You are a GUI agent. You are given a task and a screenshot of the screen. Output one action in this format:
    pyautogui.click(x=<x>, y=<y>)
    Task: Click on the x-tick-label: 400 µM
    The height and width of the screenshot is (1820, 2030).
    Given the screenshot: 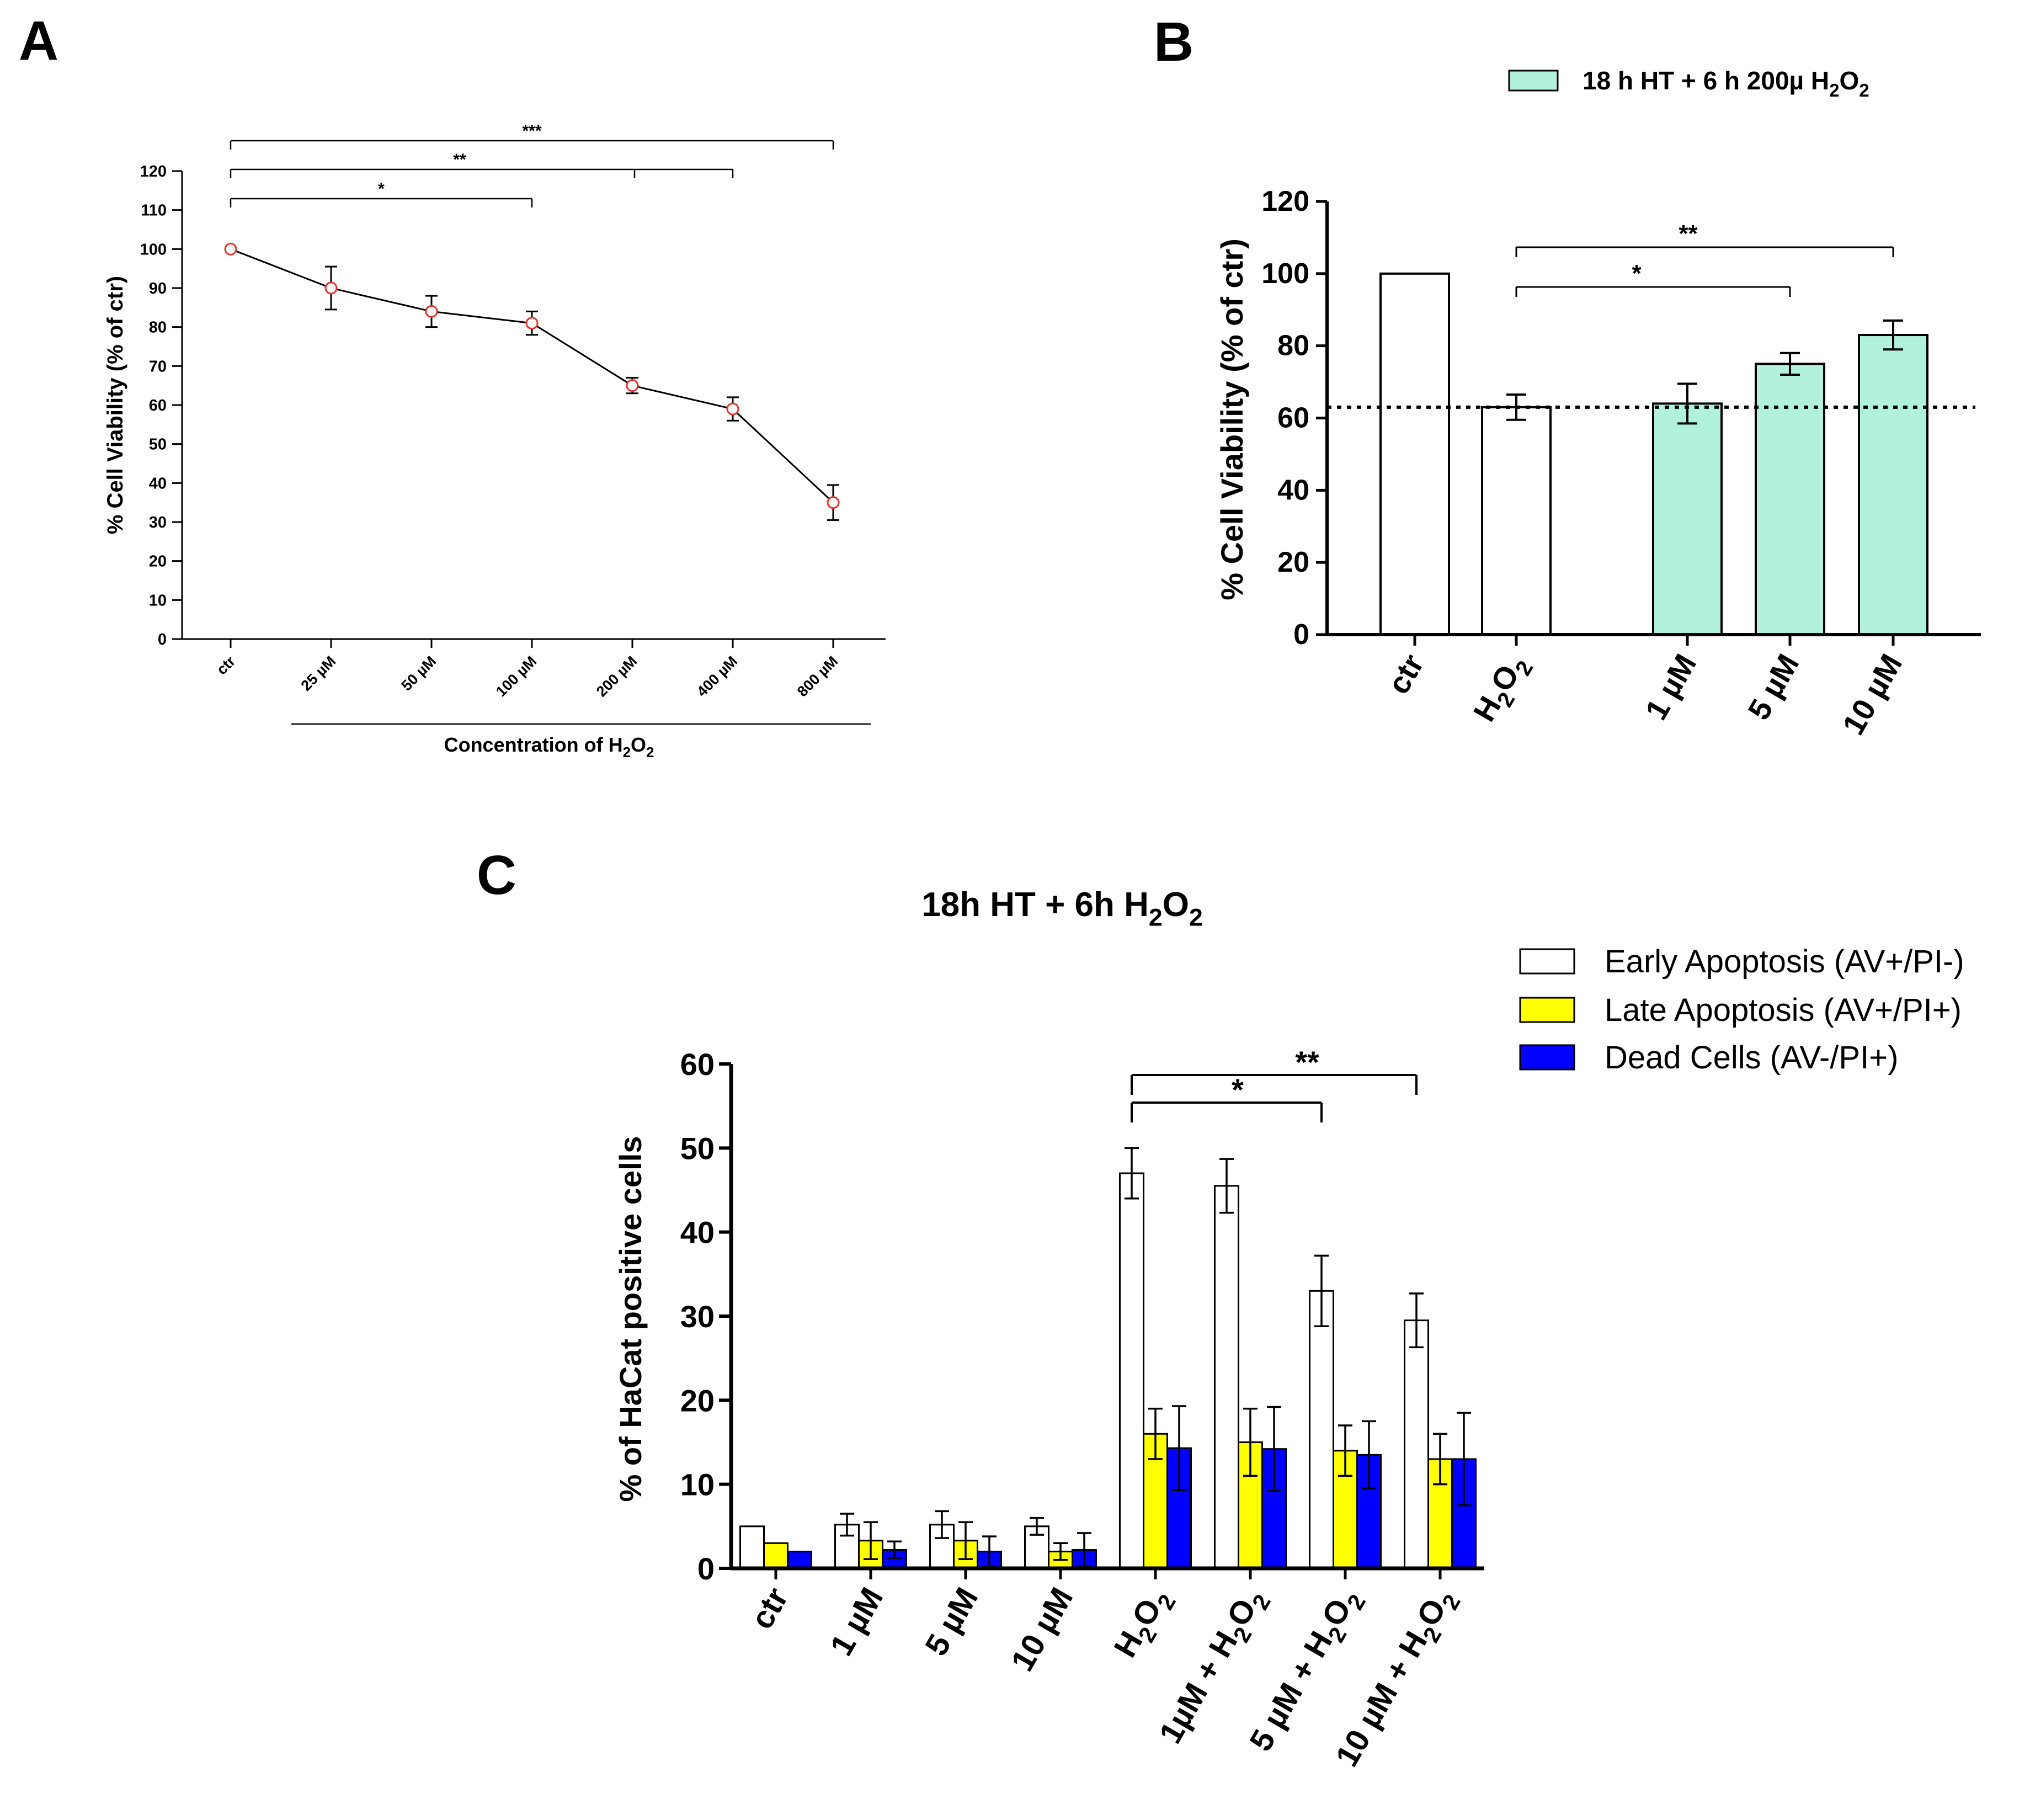 What is the action you would take?
    pyautogui.click(x=717, y=676)
    